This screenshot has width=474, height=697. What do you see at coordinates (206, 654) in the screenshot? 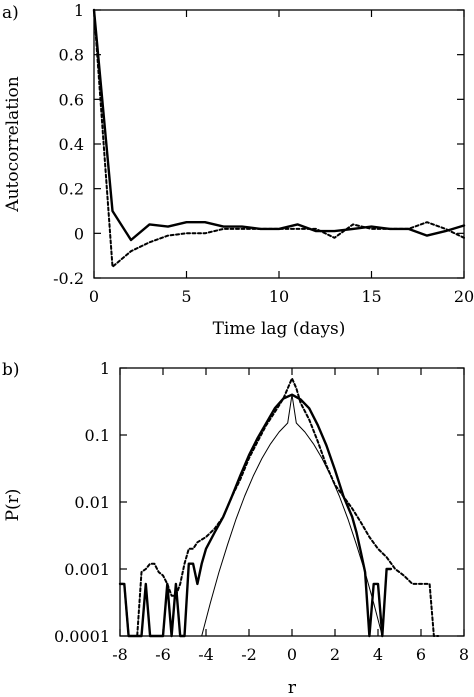
I see `x-tick-label-b: -4` at bounding box center [206, 654].